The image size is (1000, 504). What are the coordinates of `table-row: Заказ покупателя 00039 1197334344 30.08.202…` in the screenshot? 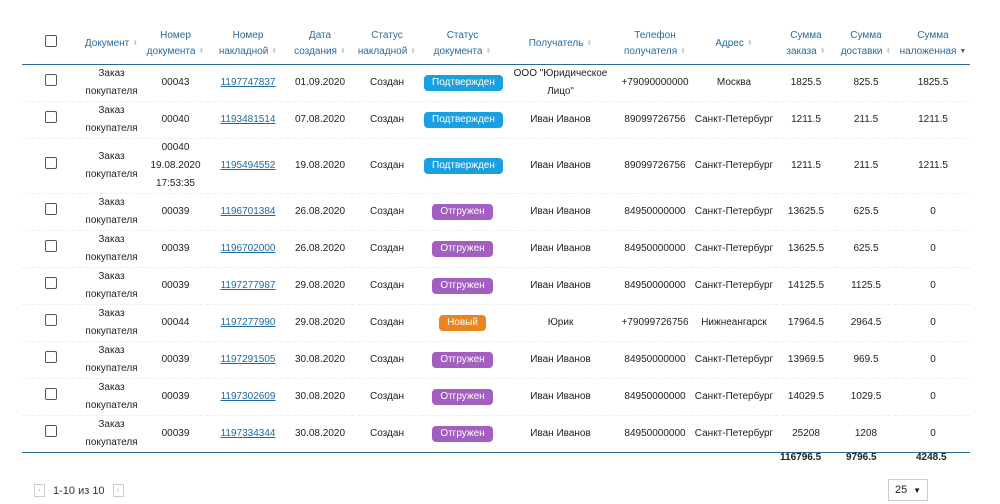 It's located at (496, 434).